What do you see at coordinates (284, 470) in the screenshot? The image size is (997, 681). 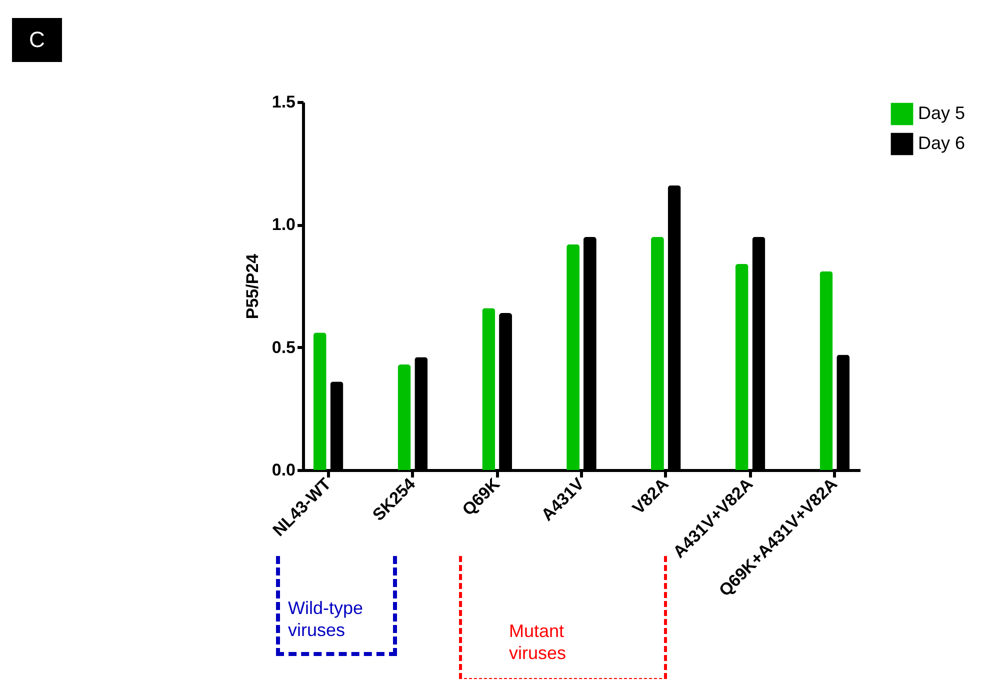 I see `y-tick-label: 0.0` at bounding box center [284, 470].